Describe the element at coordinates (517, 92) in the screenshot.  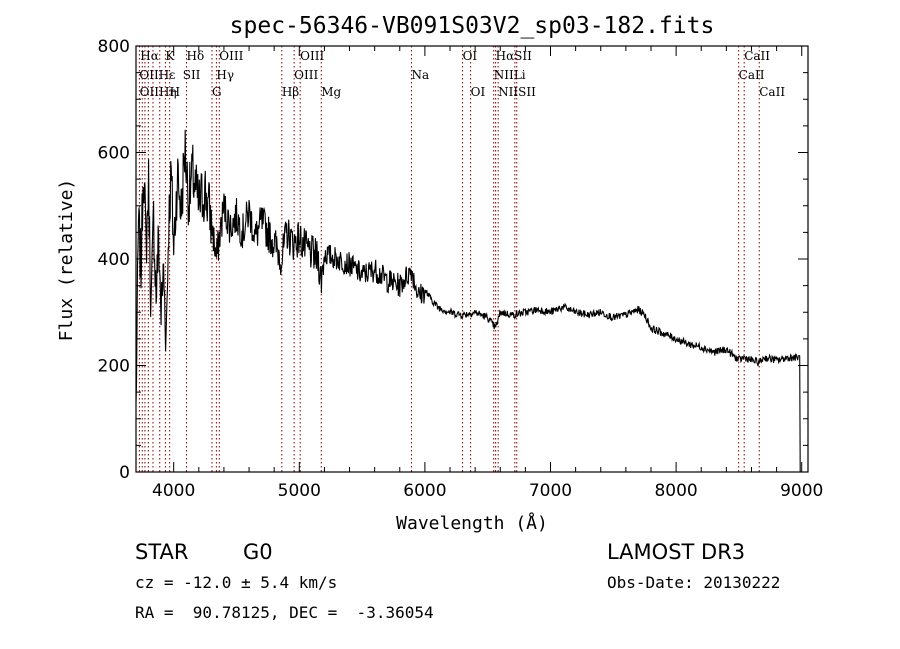
I see `spectral-line-label: NIISII` at that location.